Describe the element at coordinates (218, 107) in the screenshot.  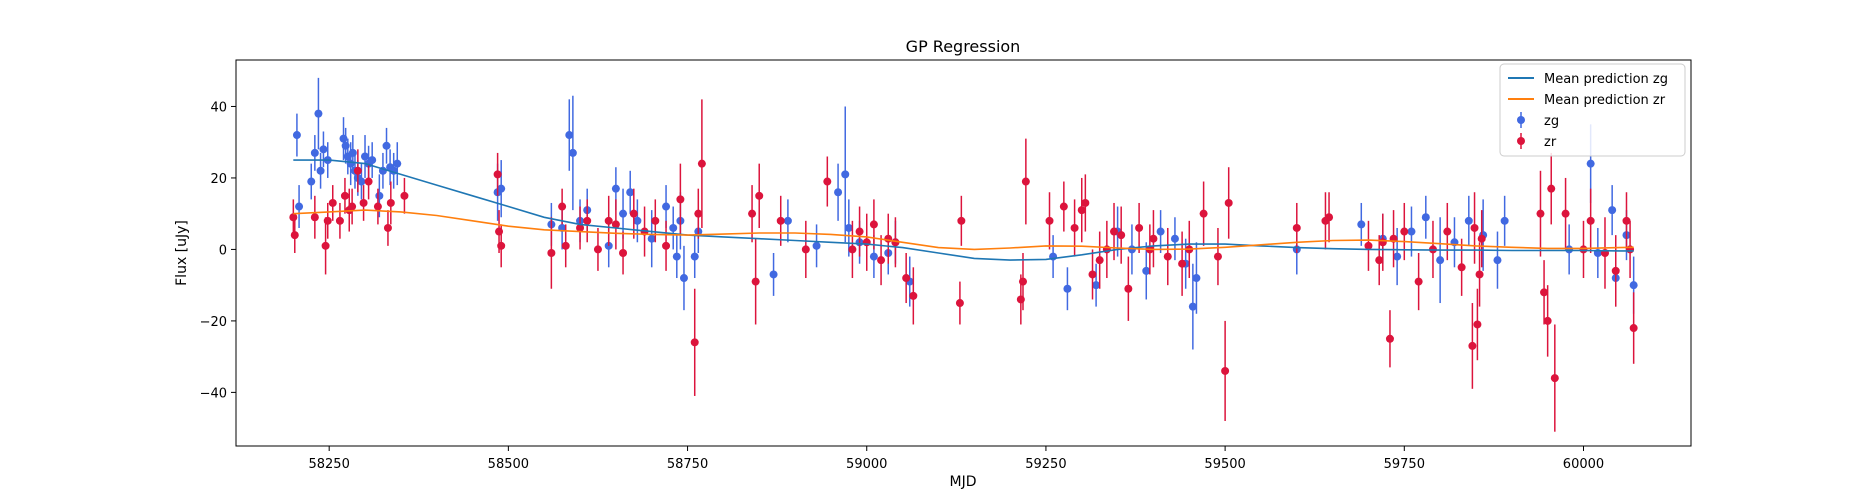
I see `y-tick-label: 40` at that location.